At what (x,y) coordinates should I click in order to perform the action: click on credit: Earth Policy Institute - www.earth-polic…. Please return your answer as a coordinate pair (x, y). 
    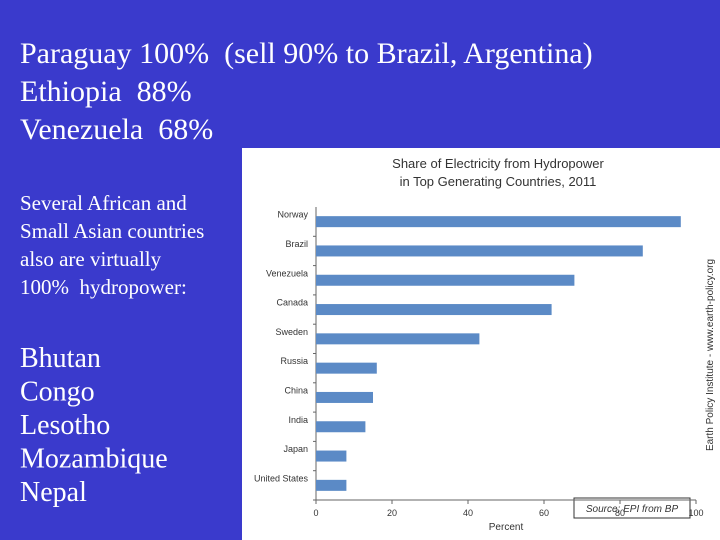
    Looking at the image, I should click on (710, 355).